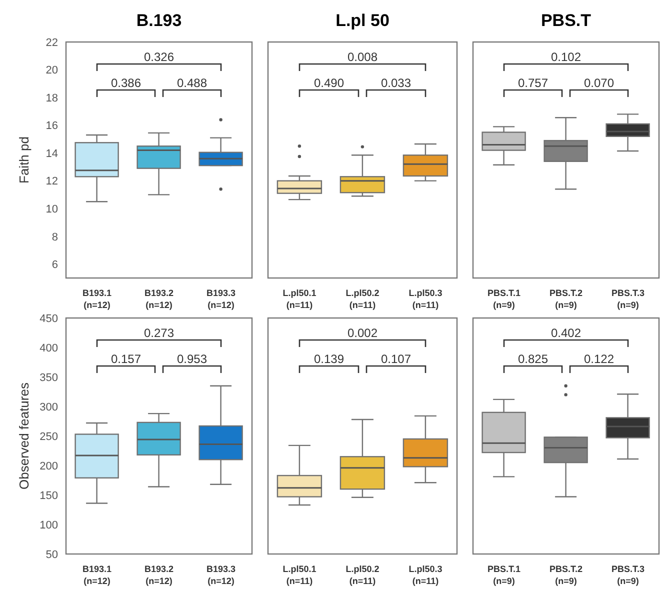 Image resolution: width=671 pixels, height=593 pixels. Describe the element at coordinates (49, 525) in the screenshot. I see `y-tick-label: 100` at that location.